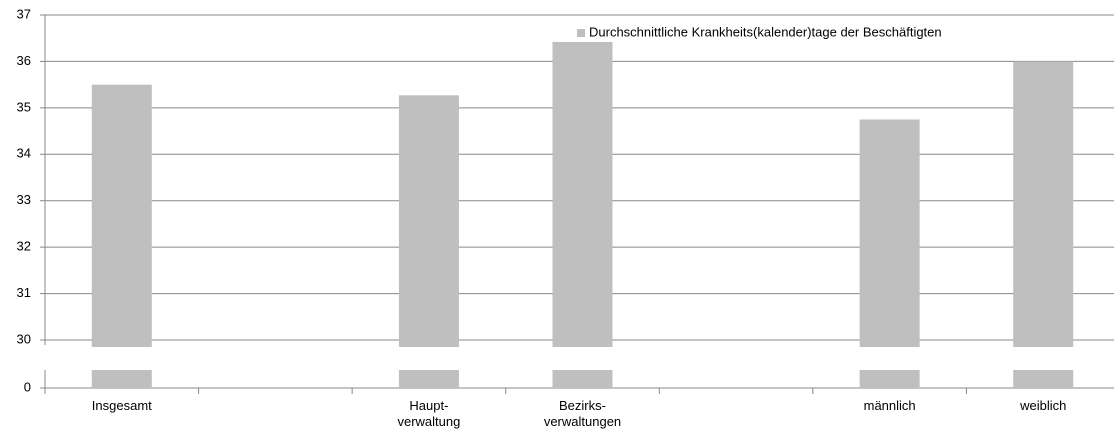 The image size is (1114, 437). Describe the element at coordinates (24, 246) in the screenshot. I see `y-tick-label: 32` at that location.